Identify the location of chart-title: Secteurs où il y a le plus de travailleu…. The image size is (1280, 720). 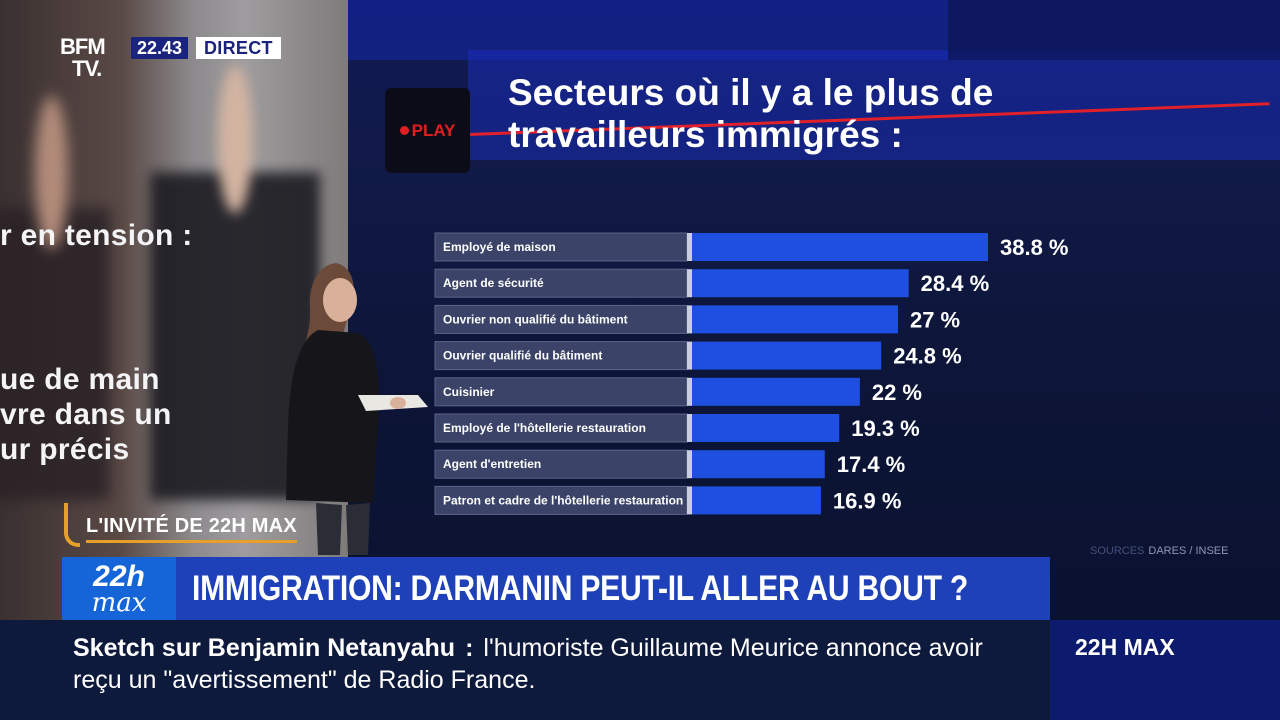
(828, 114).